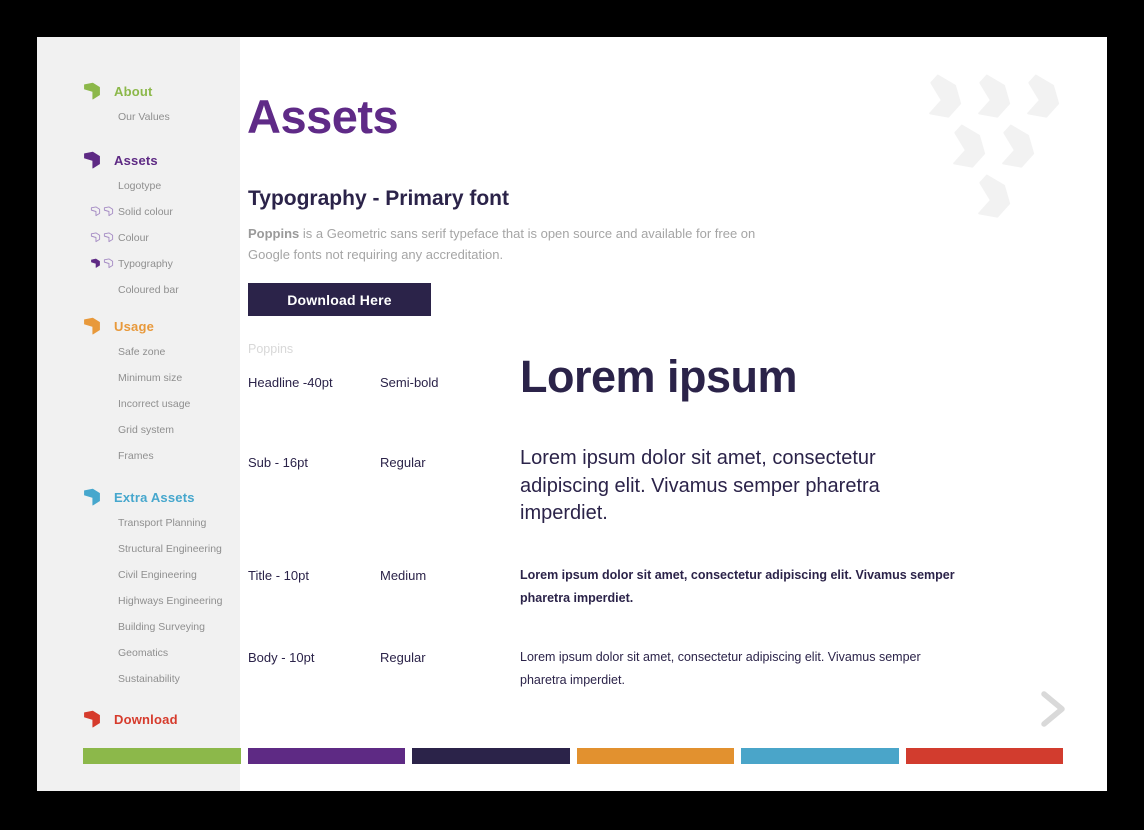 Image resolution: width=1144 pixels, height=830 pixels. Describe the element at coordinates (403, 657) in the screenshot. I see `spec-weight-body: Regular` at that location.